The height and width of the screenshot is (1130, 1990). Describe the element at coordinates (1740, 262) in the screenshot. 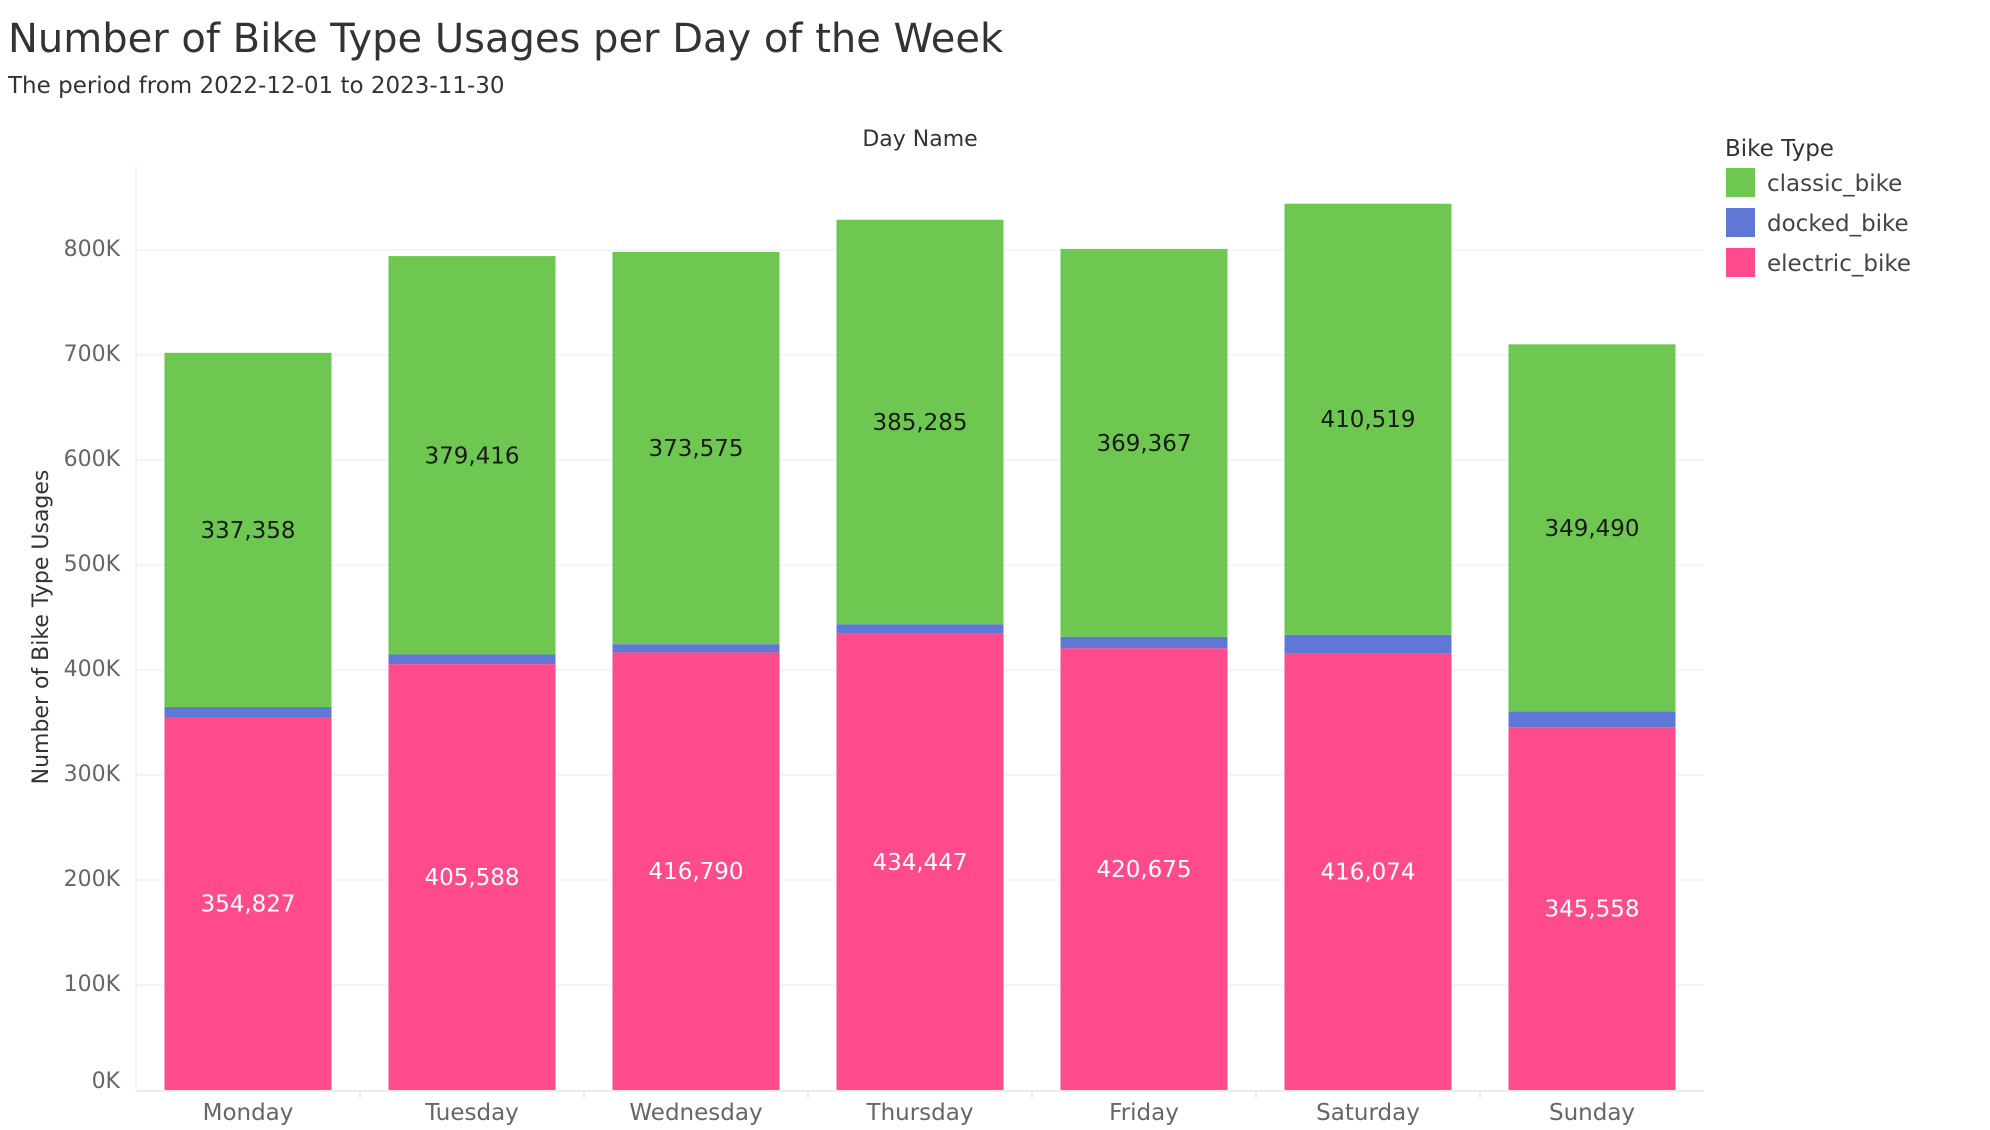

I see `legend-swatch-electric-bike` at that location.